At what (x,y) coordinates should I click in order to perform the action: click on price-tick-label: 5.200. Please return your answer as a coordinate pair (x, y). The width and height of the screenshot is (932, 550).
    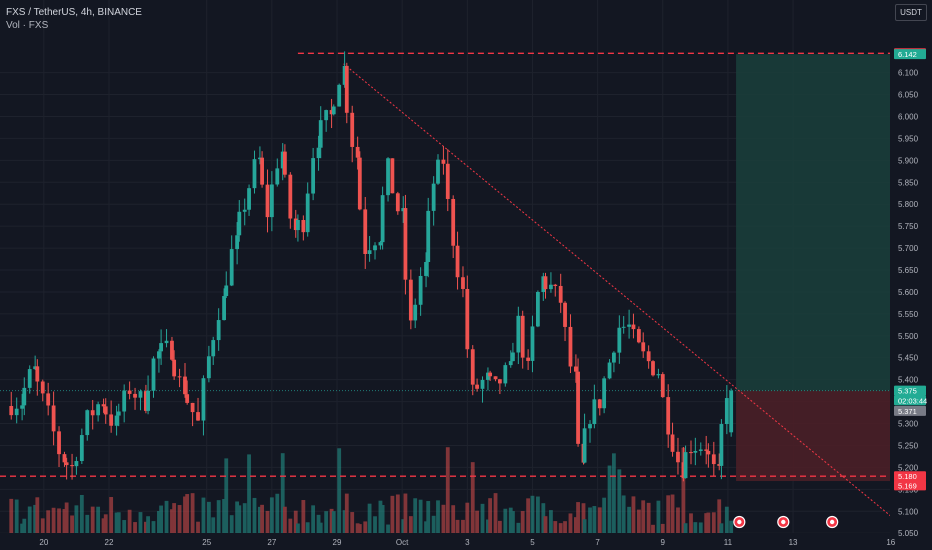
    Looking at the image, I should click on (908, 467).